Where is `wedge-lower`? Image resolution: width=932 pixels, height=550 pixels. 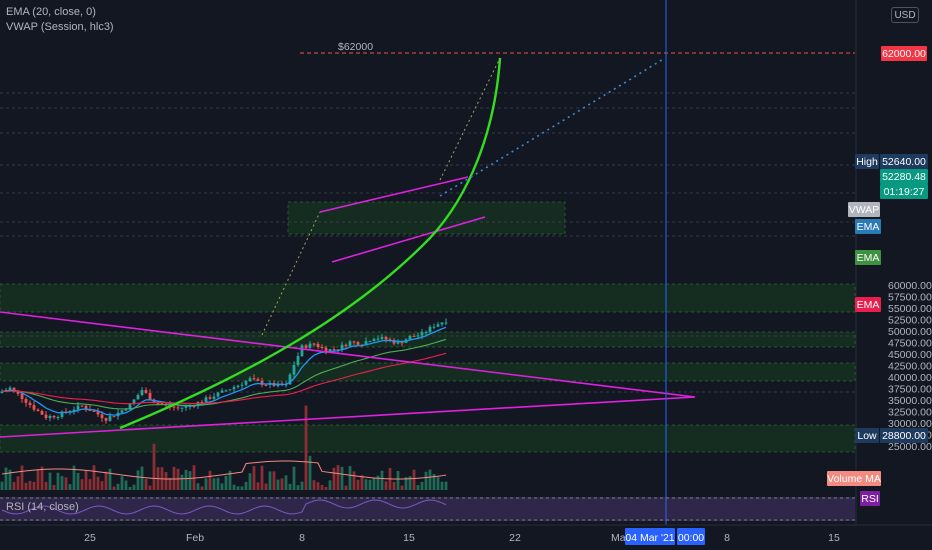 wedge-lower is located at coordinates (408, 239).